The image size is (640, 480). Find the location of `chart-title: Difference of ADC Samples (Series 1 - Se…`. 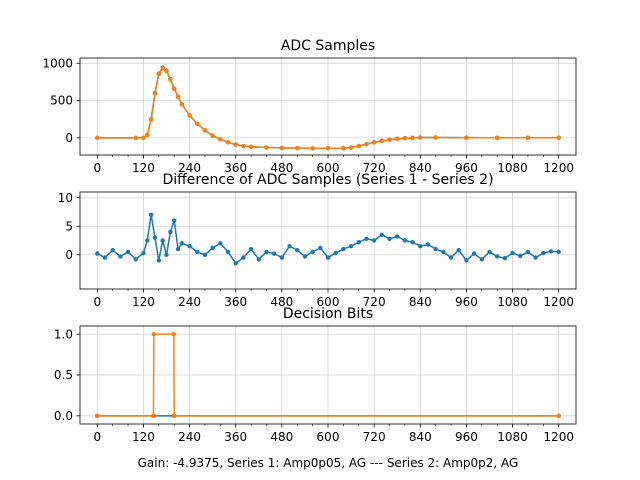

chart-title: Difference of ADC Samples (Series 1 - Se… is located at coordinates (327, 180).